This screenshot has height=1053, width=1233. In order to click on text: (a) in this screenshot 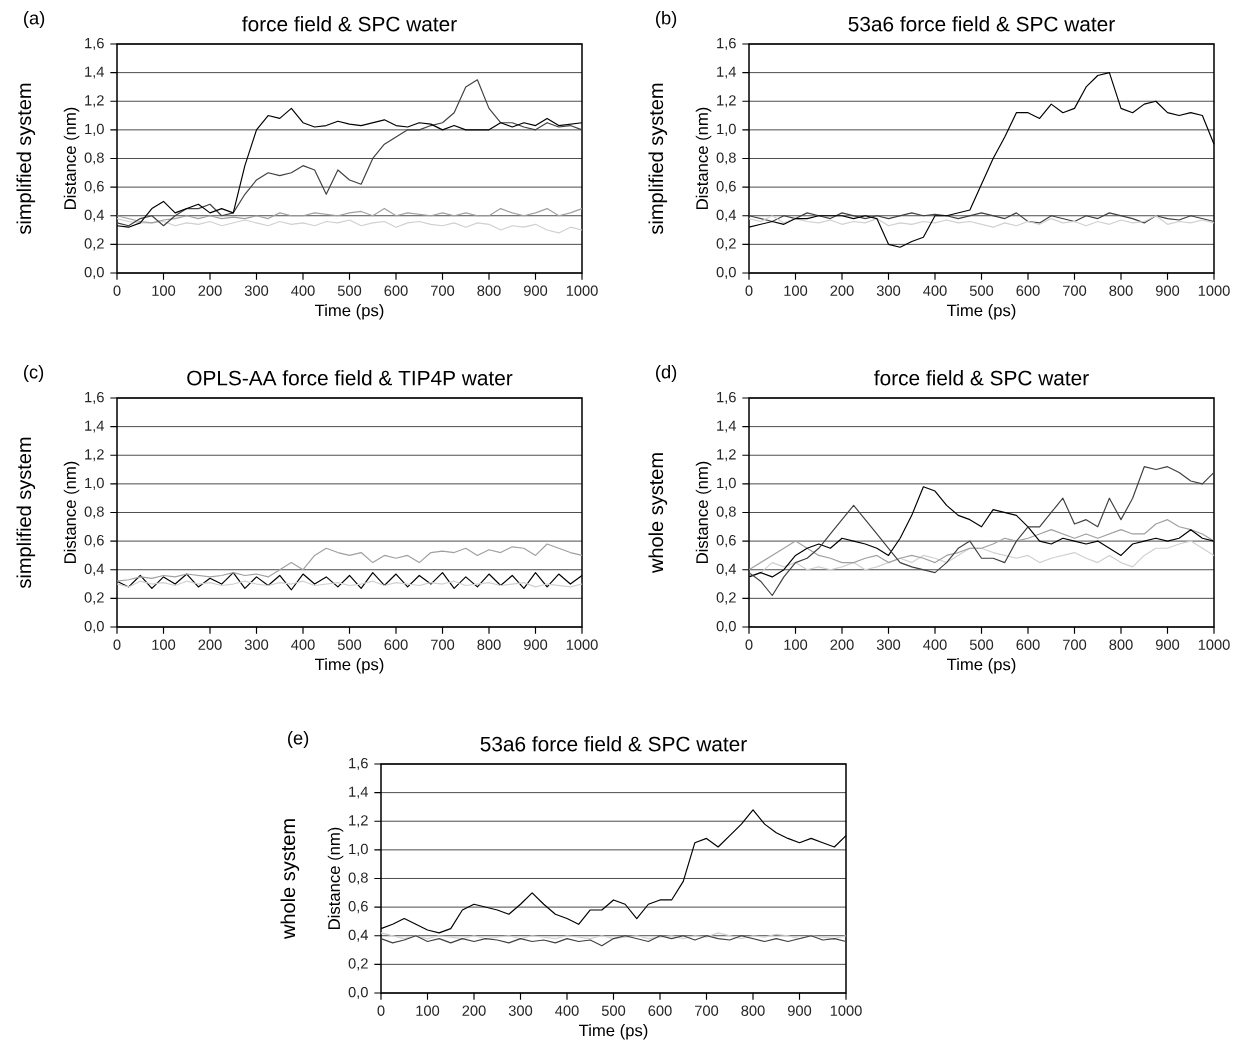, I will do `click(34, 20)`.